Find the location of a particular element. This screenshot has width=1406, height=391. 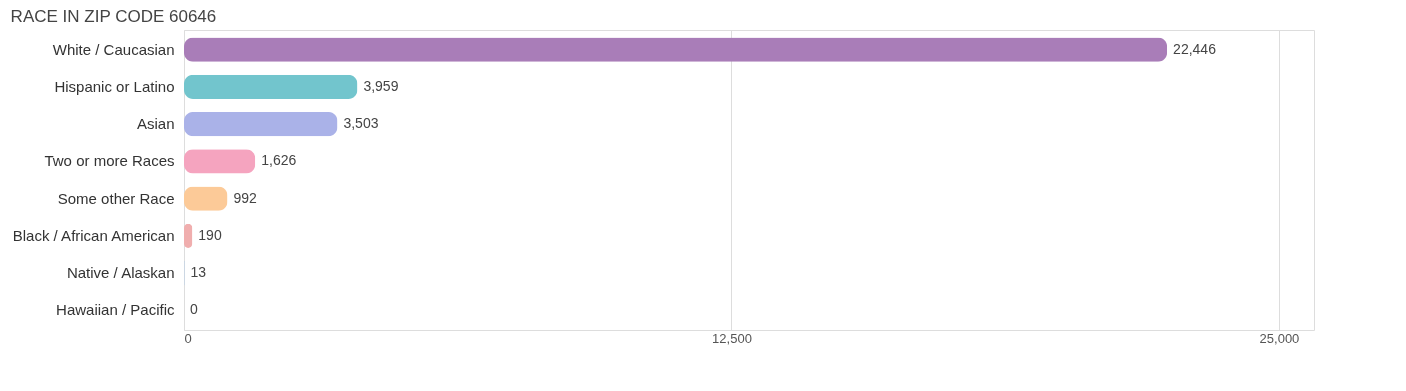

y-tick-label: Hispanic or Latino is located at coordinates (114, 86).